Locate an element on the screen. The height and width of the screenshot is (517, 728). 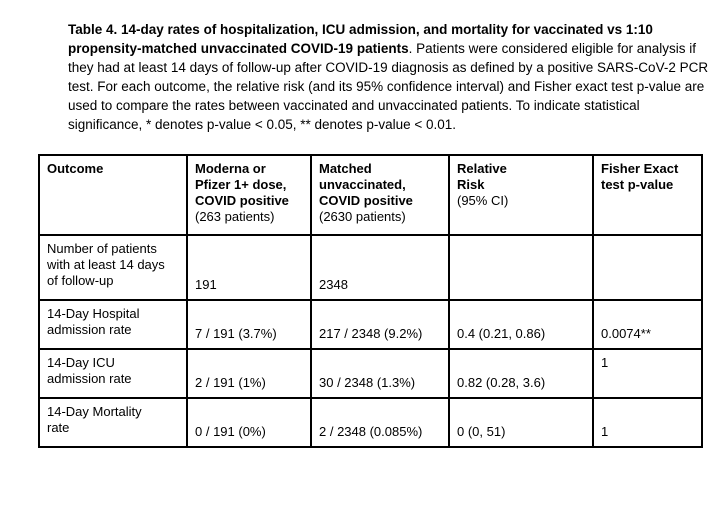
header-subtitle-vaccinated: (263 patients) is located at coordinates (235, 216).